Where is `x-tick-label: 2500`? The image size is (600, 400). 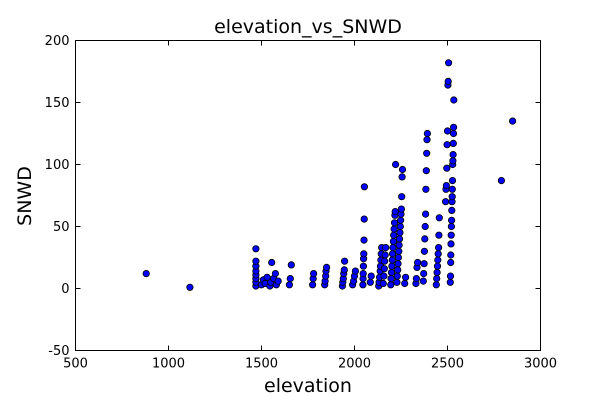
x-tick-label: 2500 is located at coordinates (447, 364).